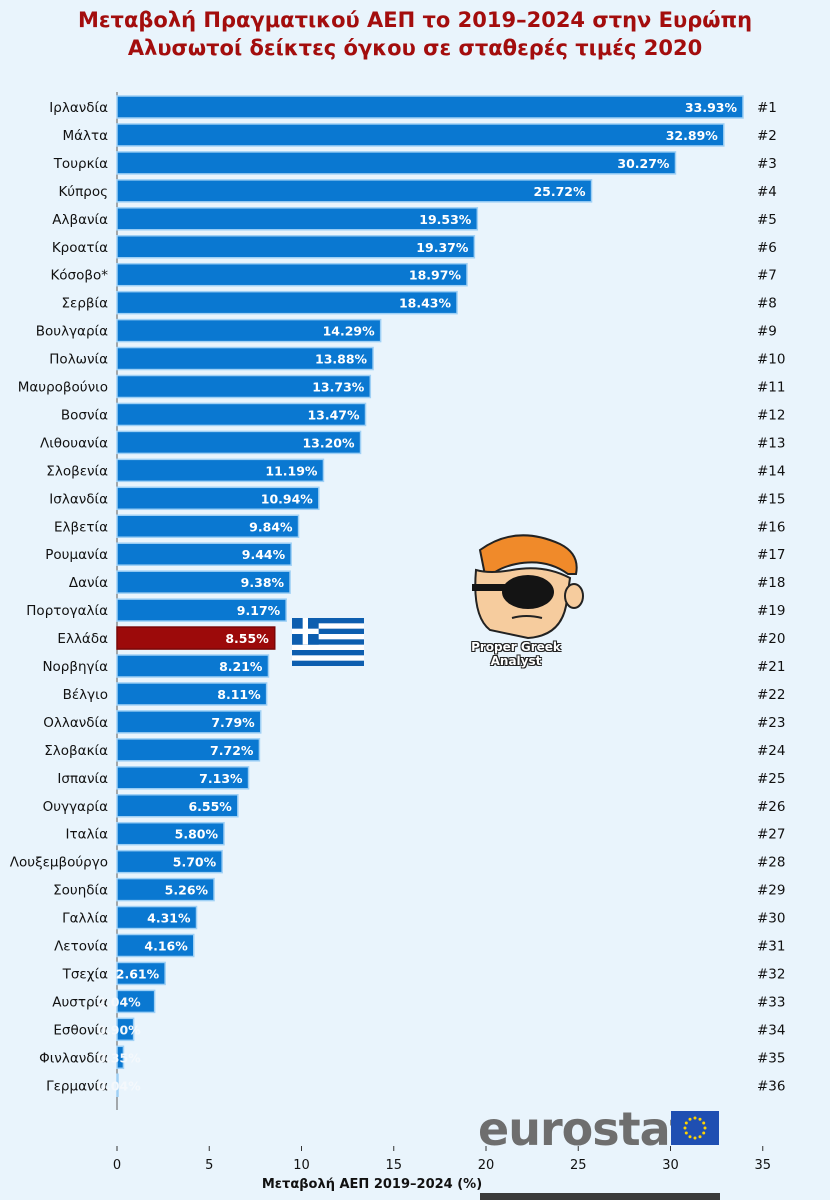 Image resolution: width=830 pixels, height=1200 pixels. I want to click on rank-label: #2, so click(767, 136).